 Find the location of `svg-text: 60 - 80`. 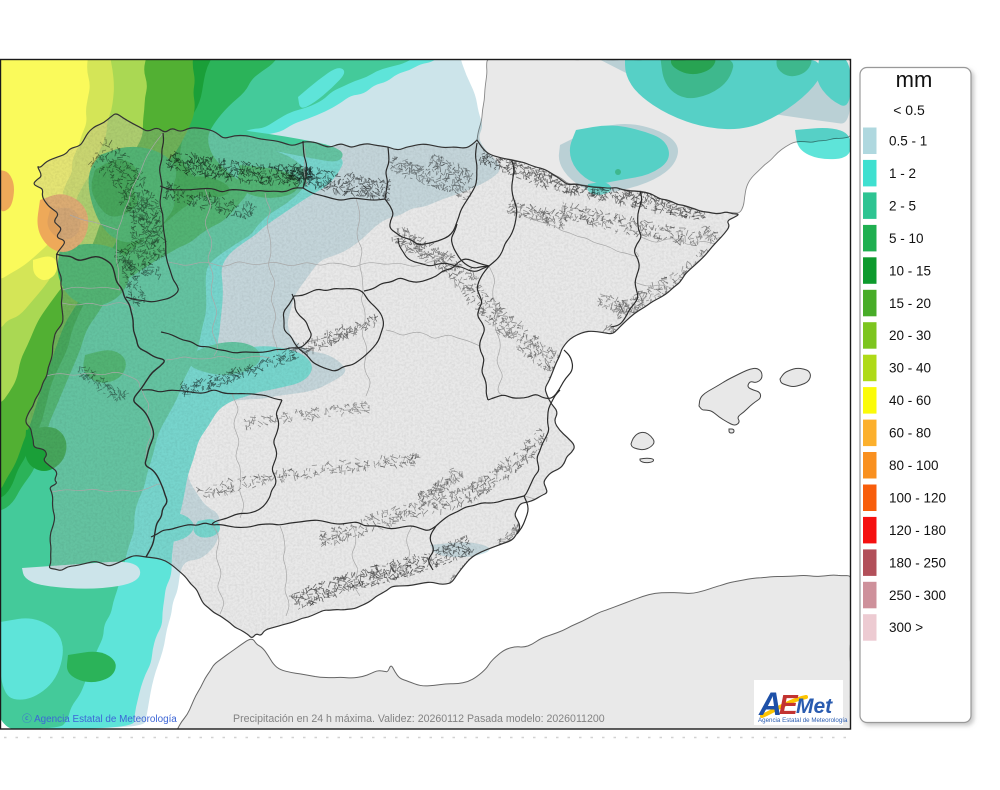

svg-text: 60 - 80 is located at coordinates (910, 433).